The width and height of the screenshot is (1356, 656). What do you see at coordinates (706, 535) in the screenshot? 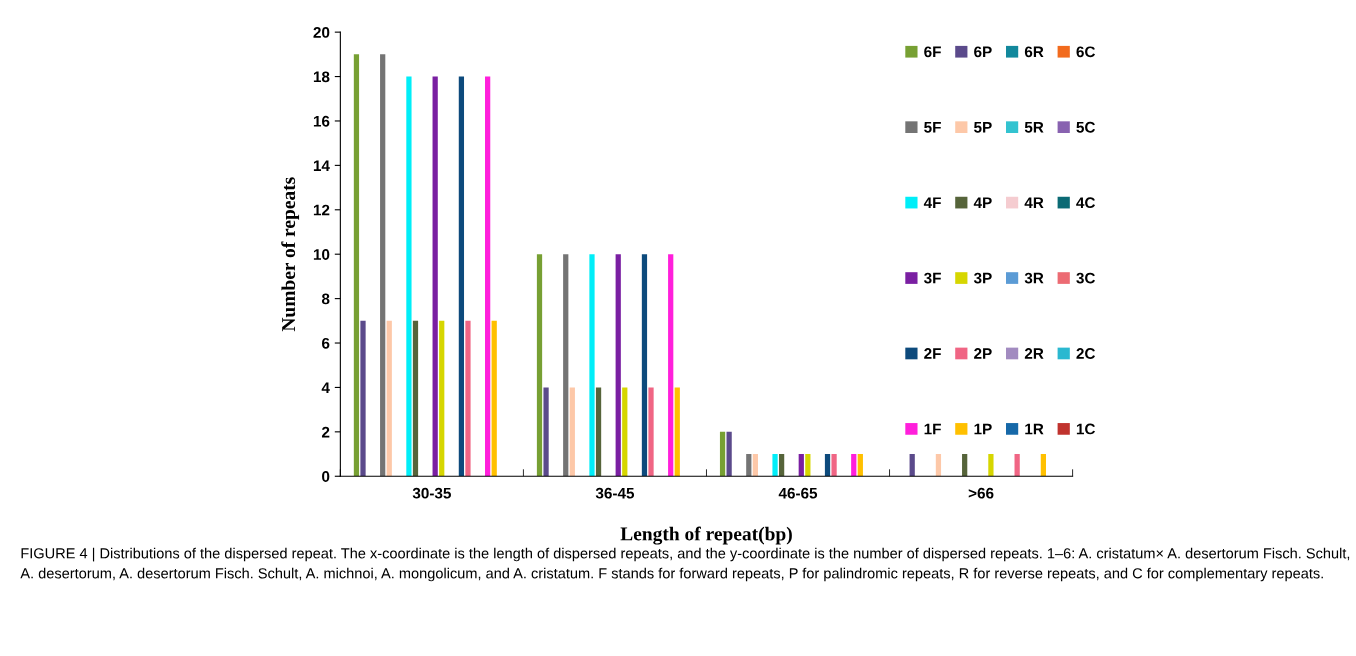
I see `x-axis-title: Length of repeat(bp)` at bounding box center [706, 535].